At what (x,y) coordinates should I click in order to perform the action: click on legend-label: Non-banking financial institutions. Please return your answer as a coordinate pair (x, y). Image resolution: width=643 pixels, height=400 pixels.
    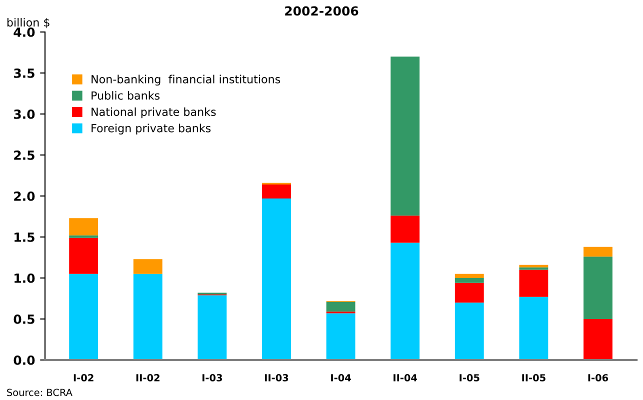
    Looking at the image, I should click on (186, 80).